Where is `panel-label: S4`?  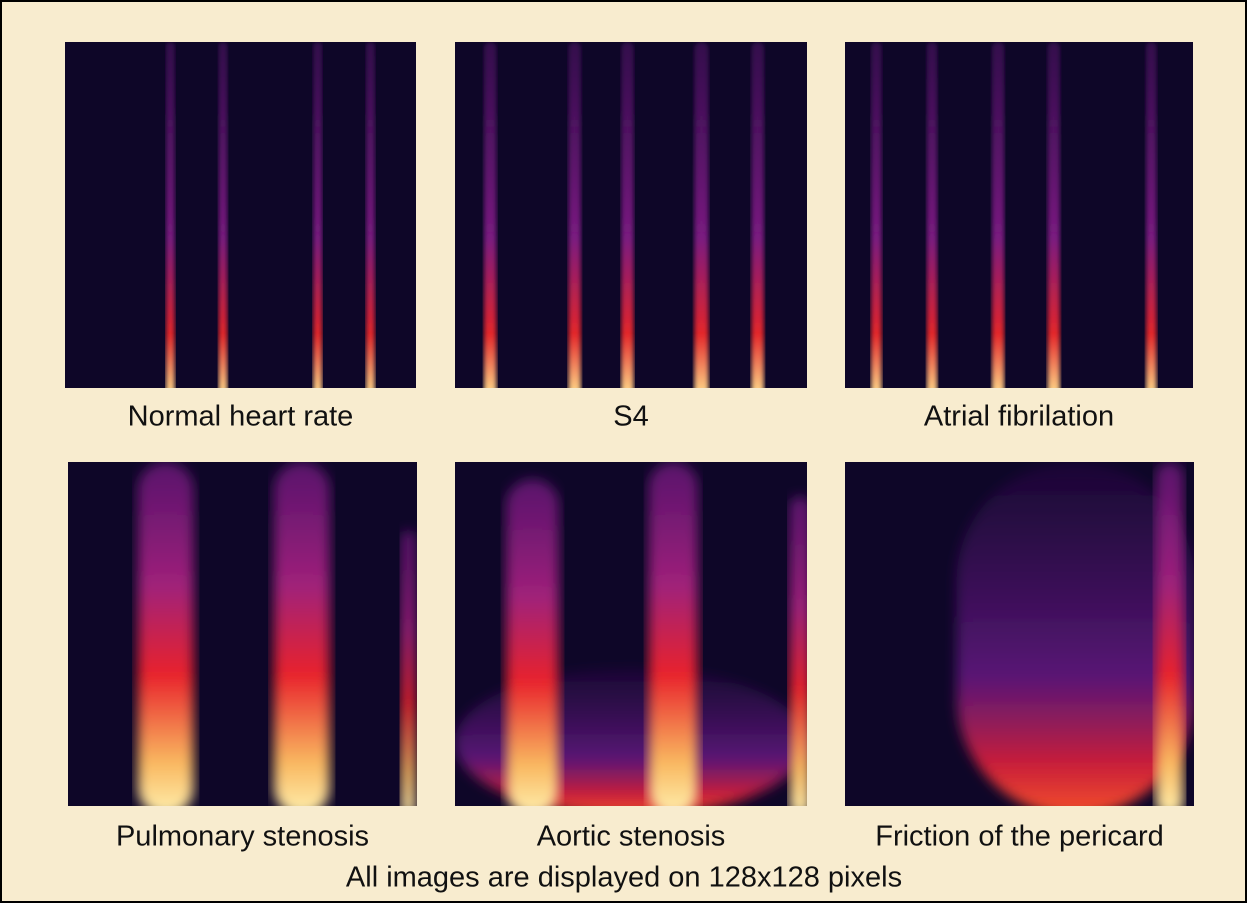
panel-label: S4 is located at coordinates (630, 417).